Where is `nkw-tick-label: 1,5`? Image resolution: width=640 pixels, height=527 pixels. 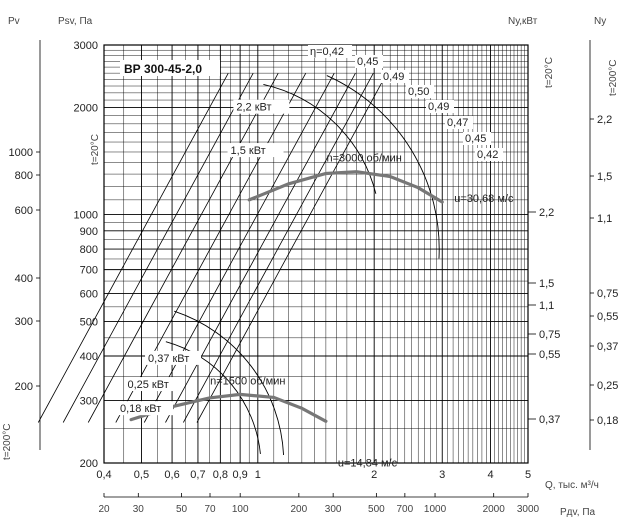 nkw-tick-label: 1,5 is located at coordinates (546, 284).